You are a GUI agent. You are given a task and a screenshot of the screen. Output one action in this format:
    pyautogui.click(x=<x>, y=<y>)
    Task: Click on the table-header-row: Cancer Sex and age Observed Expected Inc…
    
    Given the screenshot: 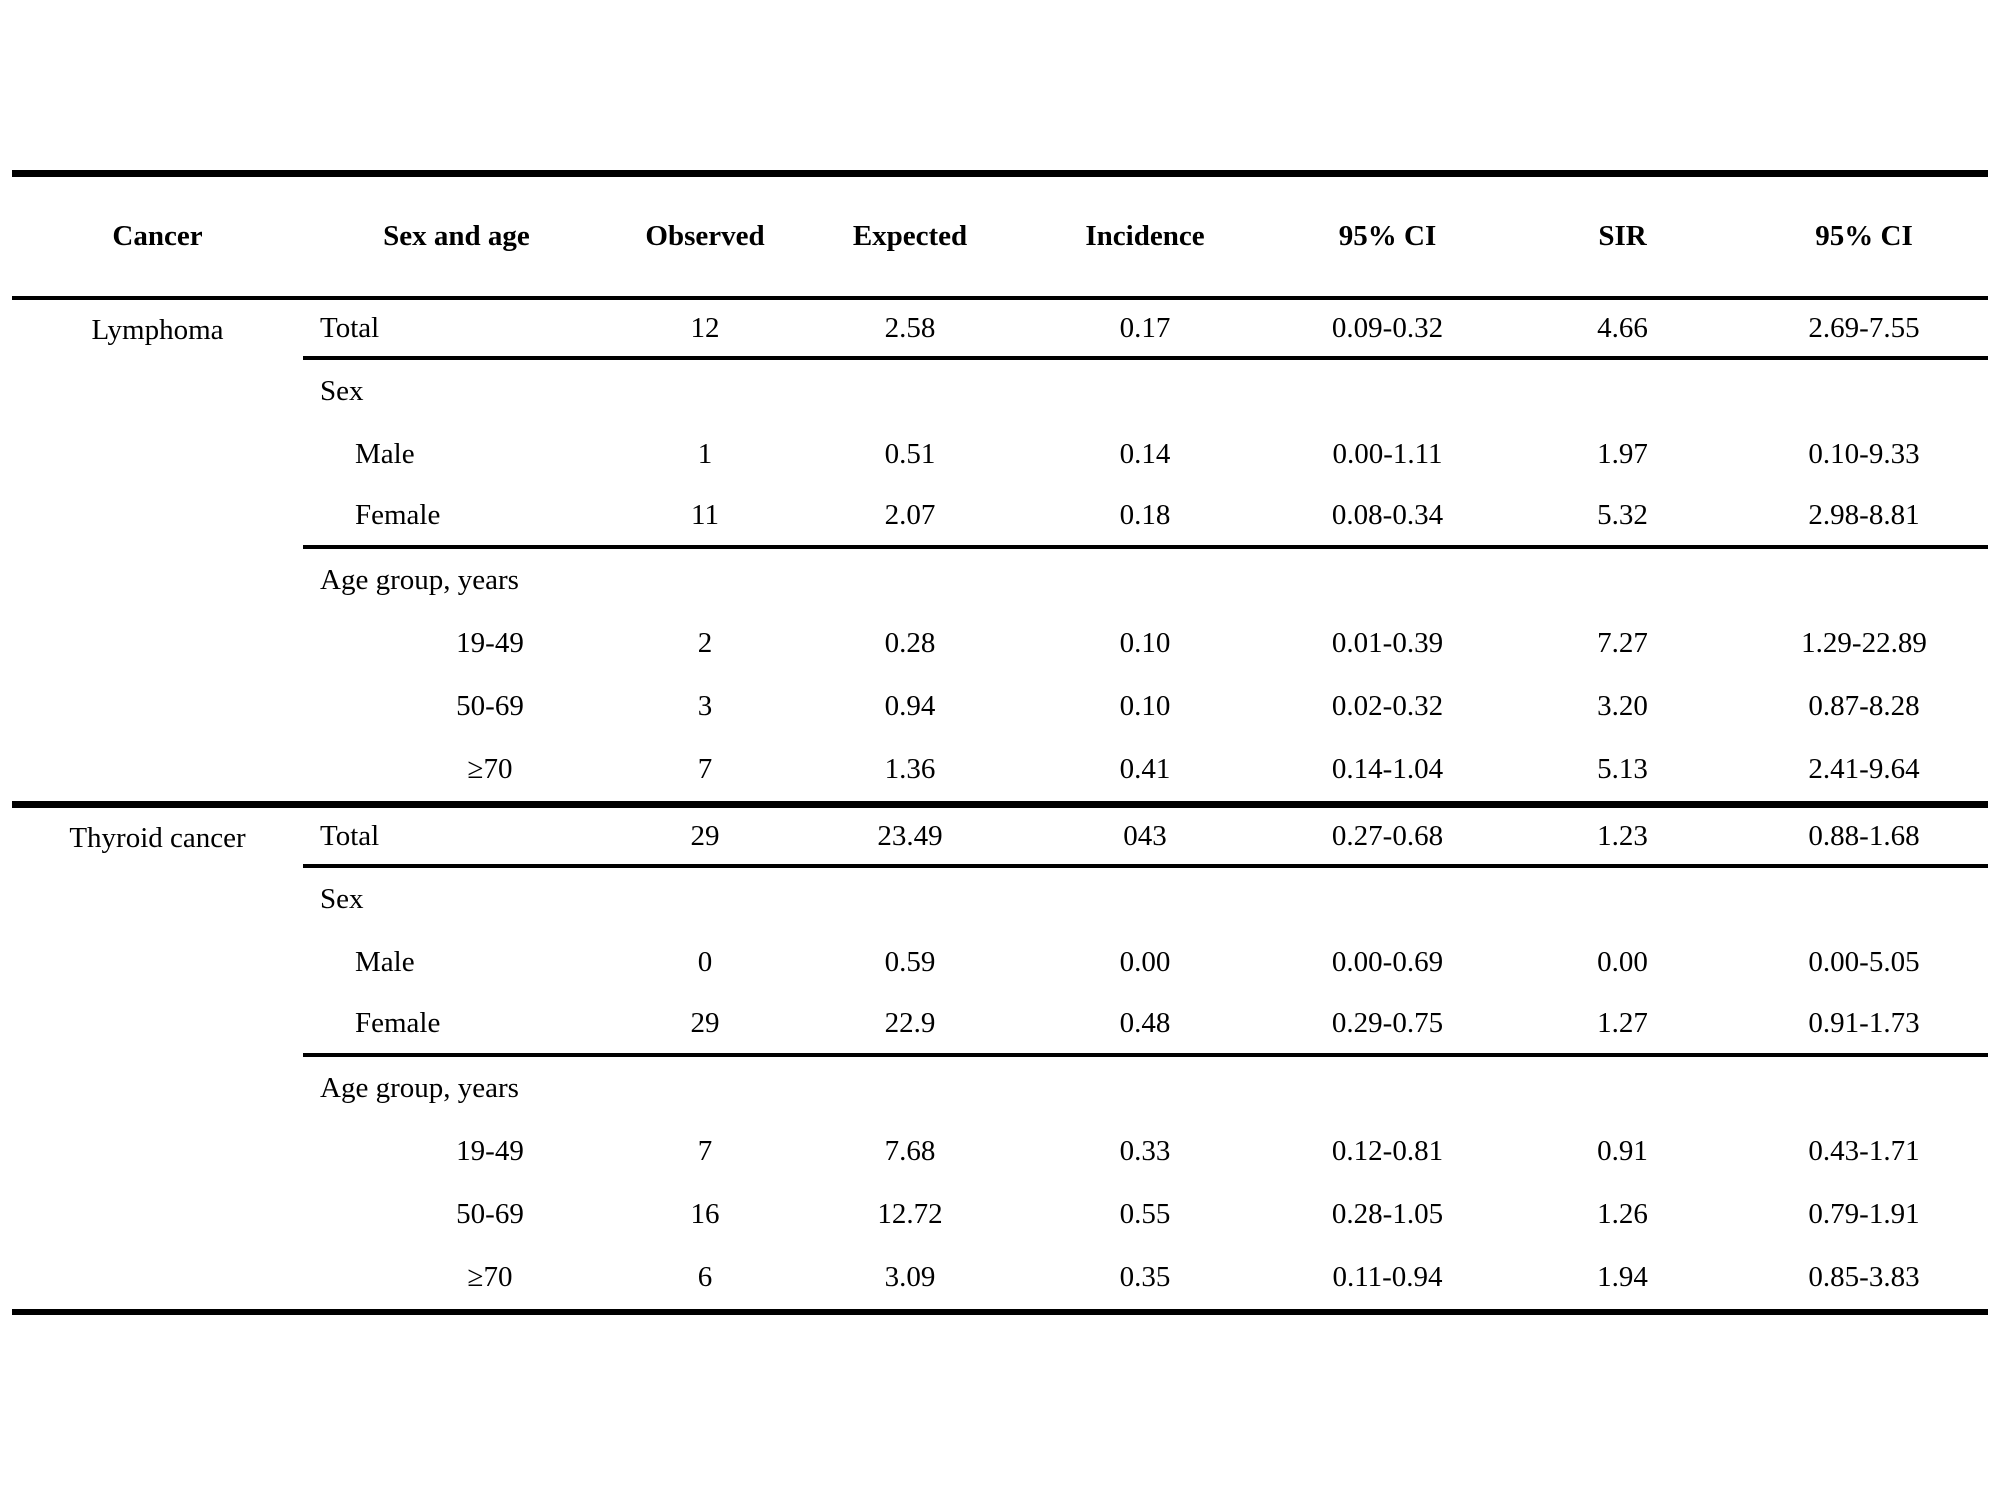 What is the action you would take?
    pyautogui.click(x=1000, y=238)
    